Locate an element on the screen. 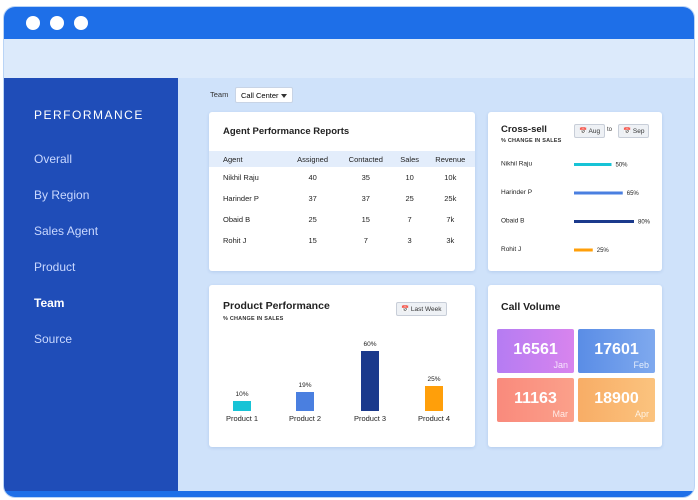 The width and height of the screenshot is (698, 500). bar-category: Rohit J is located at coordinates (511, 249).